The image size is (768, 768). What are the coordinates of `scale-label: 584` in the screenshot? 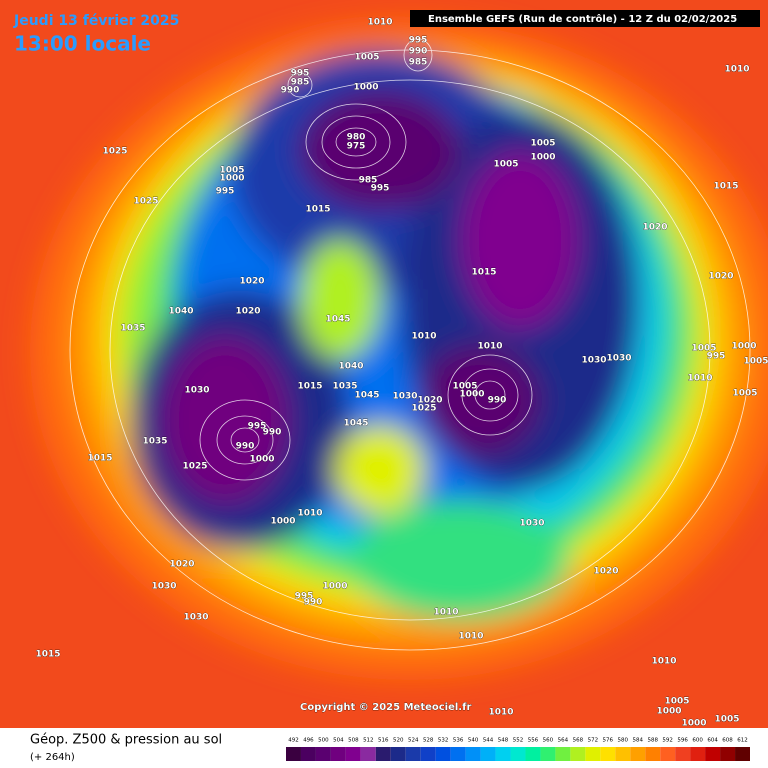 It's located at (637, 741).